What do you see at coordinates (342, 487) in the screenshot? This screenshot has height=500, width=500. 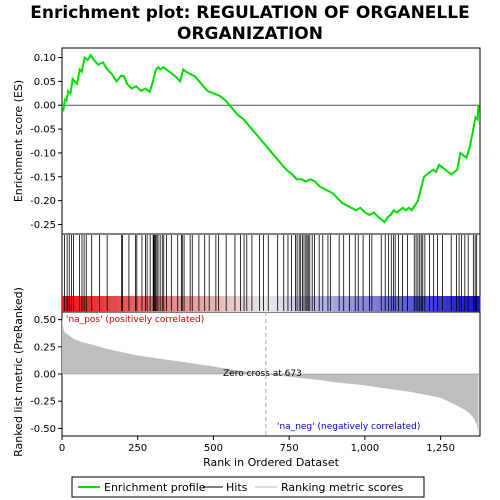 I see `legend-label-ranking: Ranking metric scores` at bounding box center [342, 487].